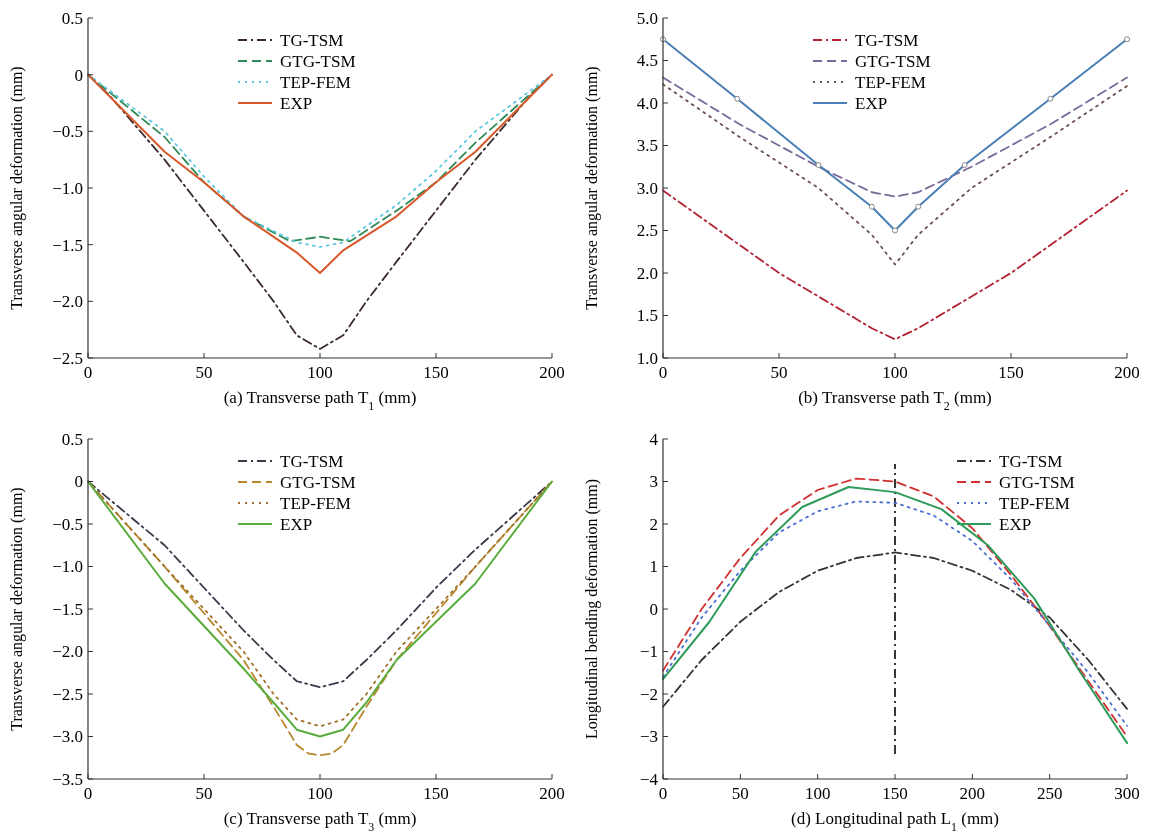  Describe the element at coordinates (647, 316) in the screenshot. I see `y-tick-label: 1.5` at that location.